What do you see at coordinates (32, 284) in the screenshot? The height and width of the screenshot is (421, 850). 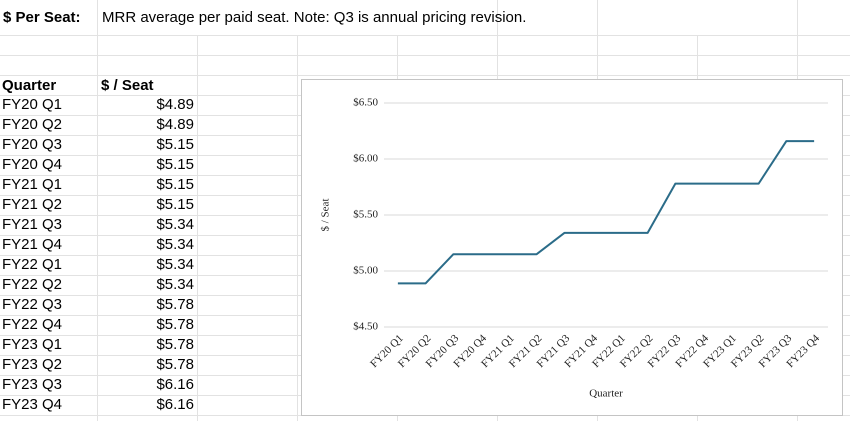 I see `cell-quarter: FY22 Q2` at bounding box center [32, 284].